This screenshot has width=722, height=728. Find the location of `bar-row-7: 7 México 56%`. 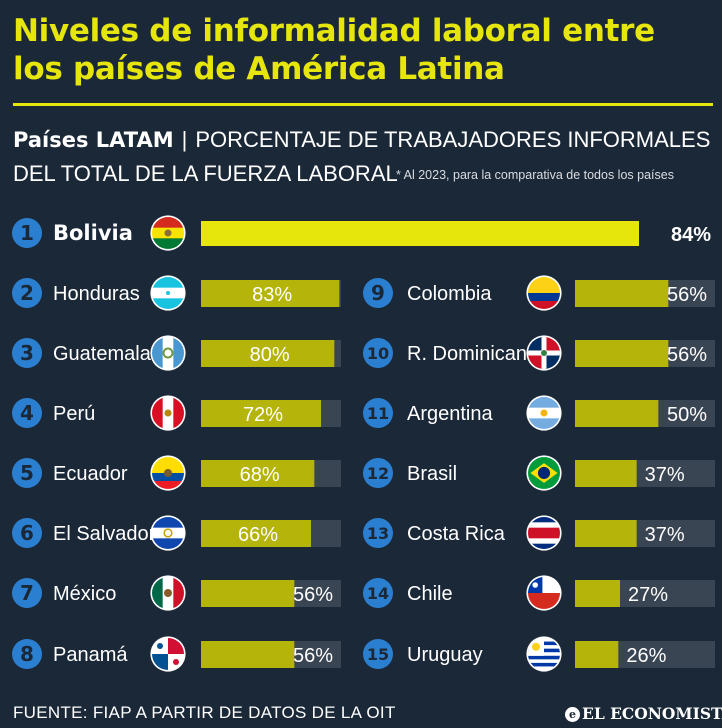

bar-row-7: 7 México 56% is located at coordinates (176, 593).